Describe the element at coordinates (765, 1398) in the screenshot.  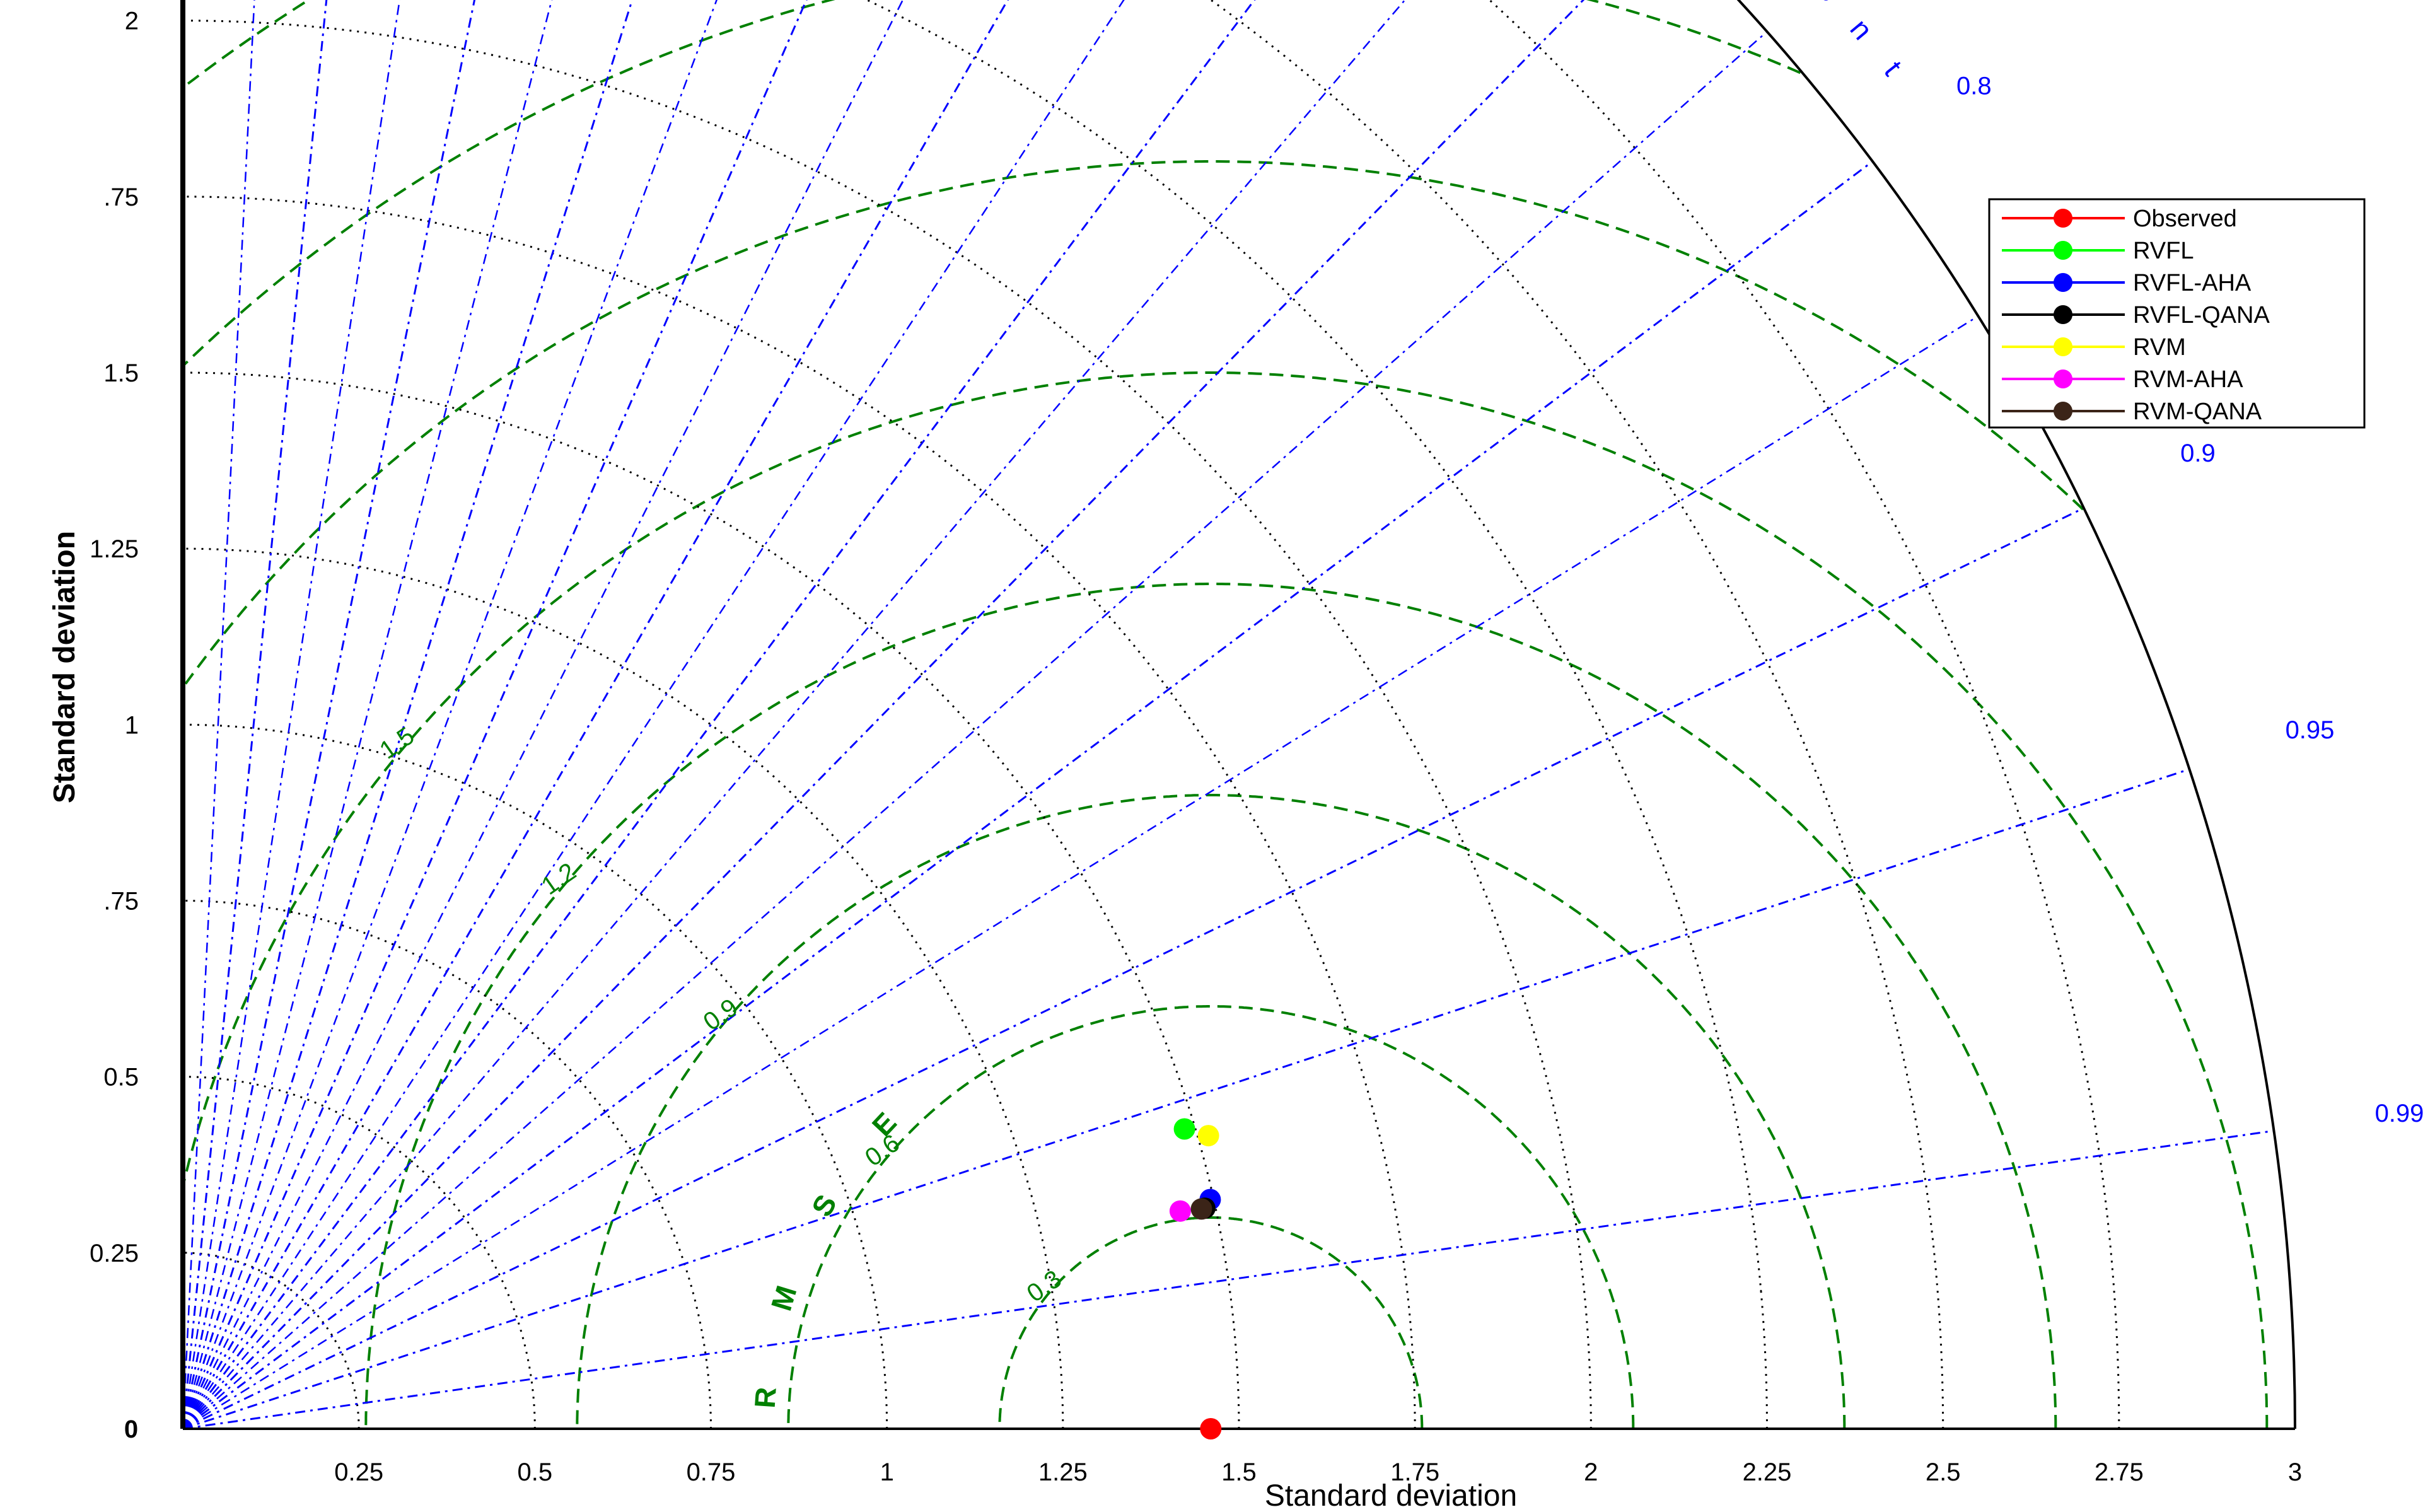
I see `rmse-letter: R` at that location.